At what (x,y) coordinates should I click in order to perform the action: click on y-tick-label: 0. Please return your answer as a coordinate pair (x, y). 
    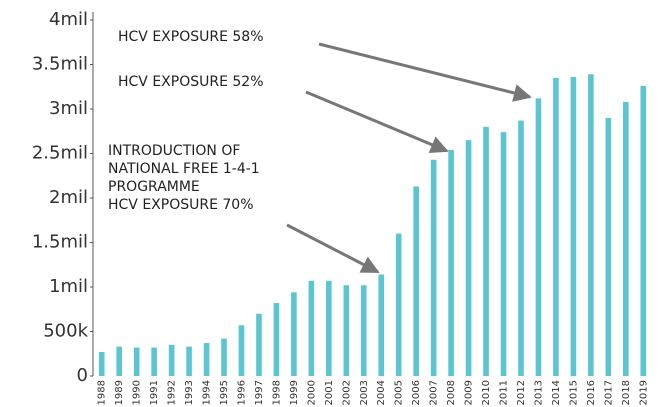
    Looking at the image, I should click on (82, 375).